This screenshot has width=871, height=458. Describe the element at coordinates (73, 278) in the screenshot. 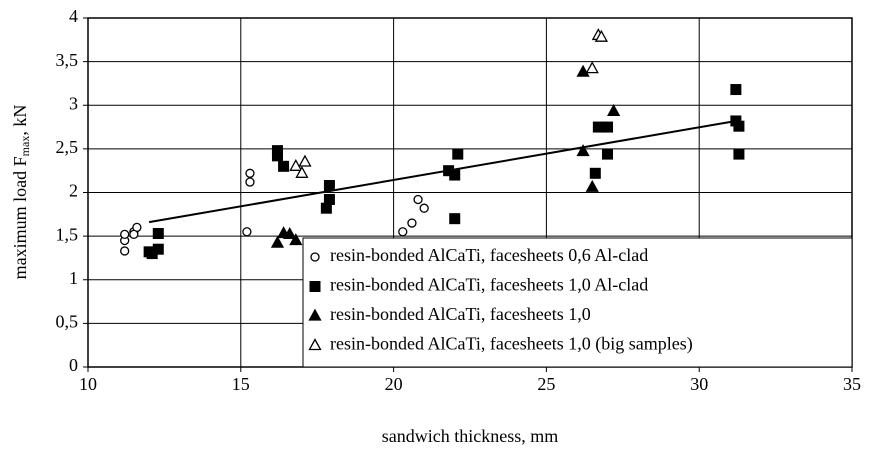

I see `y-tick-label: 1` at that location.